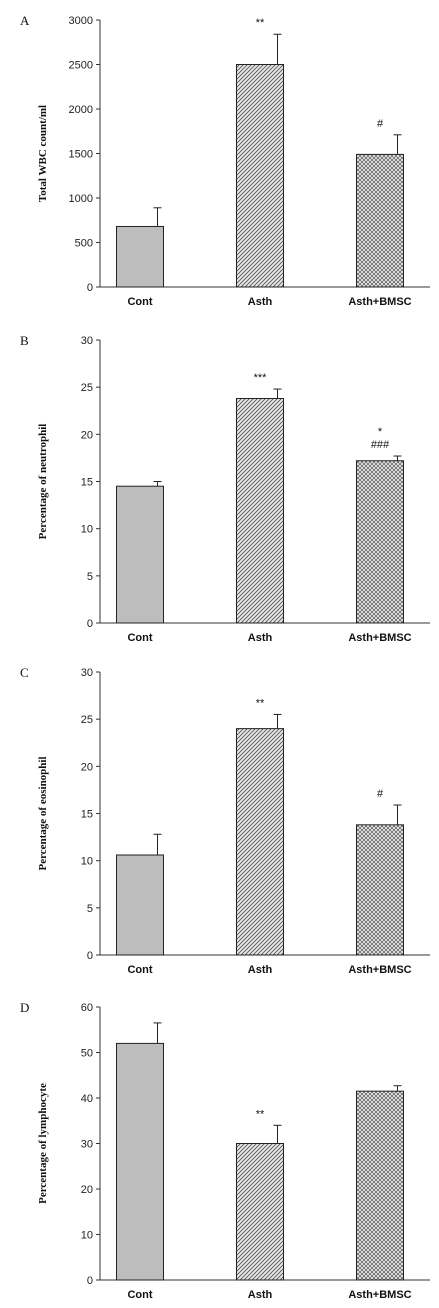 This screenshot has height=1308, width=439. I want to click on panel-a-annotation-1-0: **, so click(260, 23).